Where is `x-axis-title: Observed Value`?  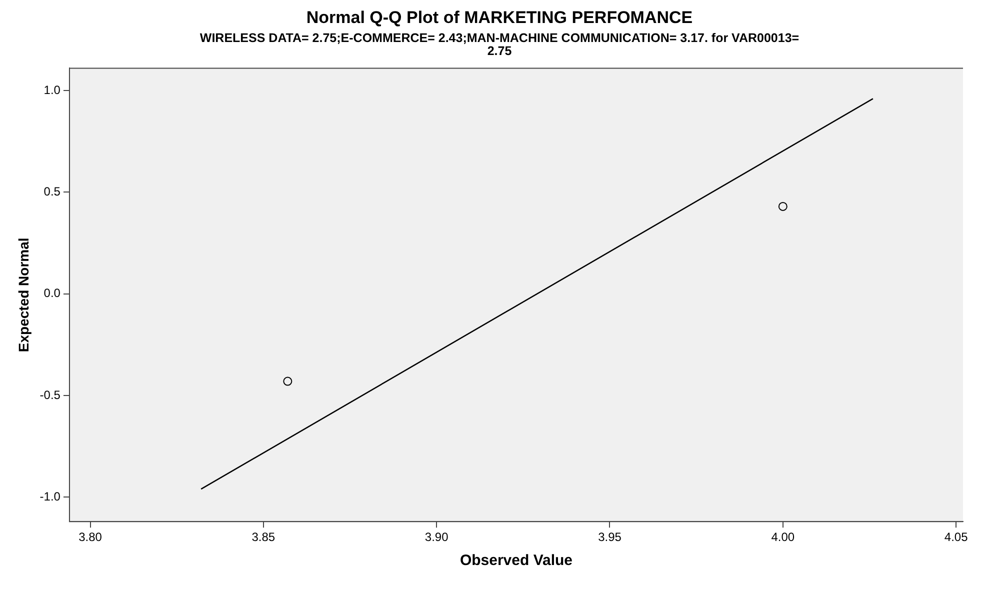
x-axis-title: Observed Value is located at coordinates (516, 561).